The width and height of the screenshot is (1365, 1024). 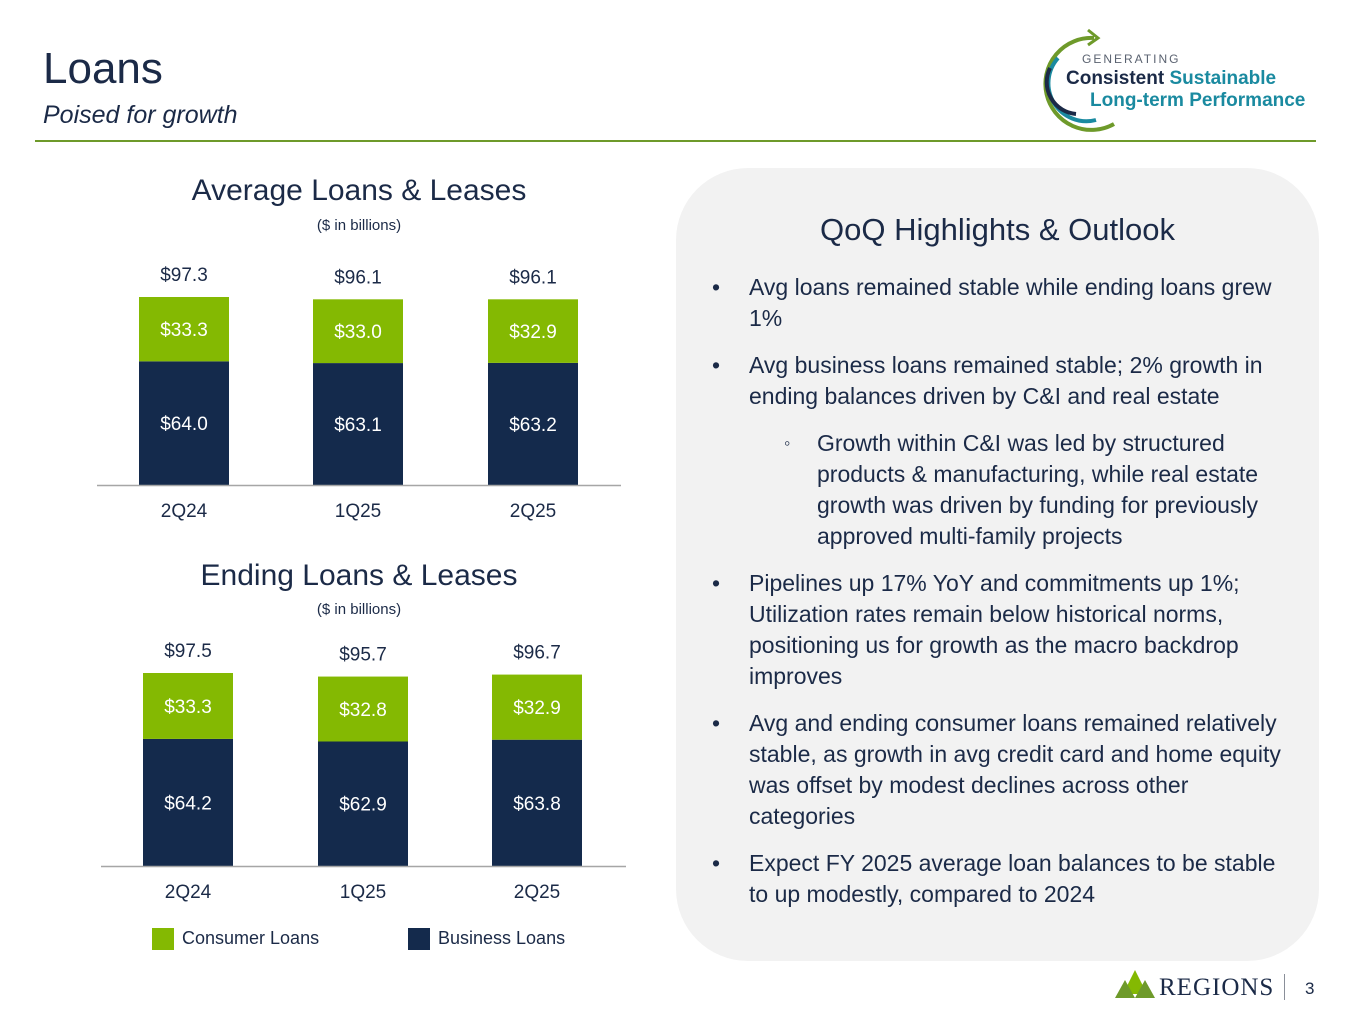 I want to click on label-total-2Q25: $96.7, so click(x=537, y=653).